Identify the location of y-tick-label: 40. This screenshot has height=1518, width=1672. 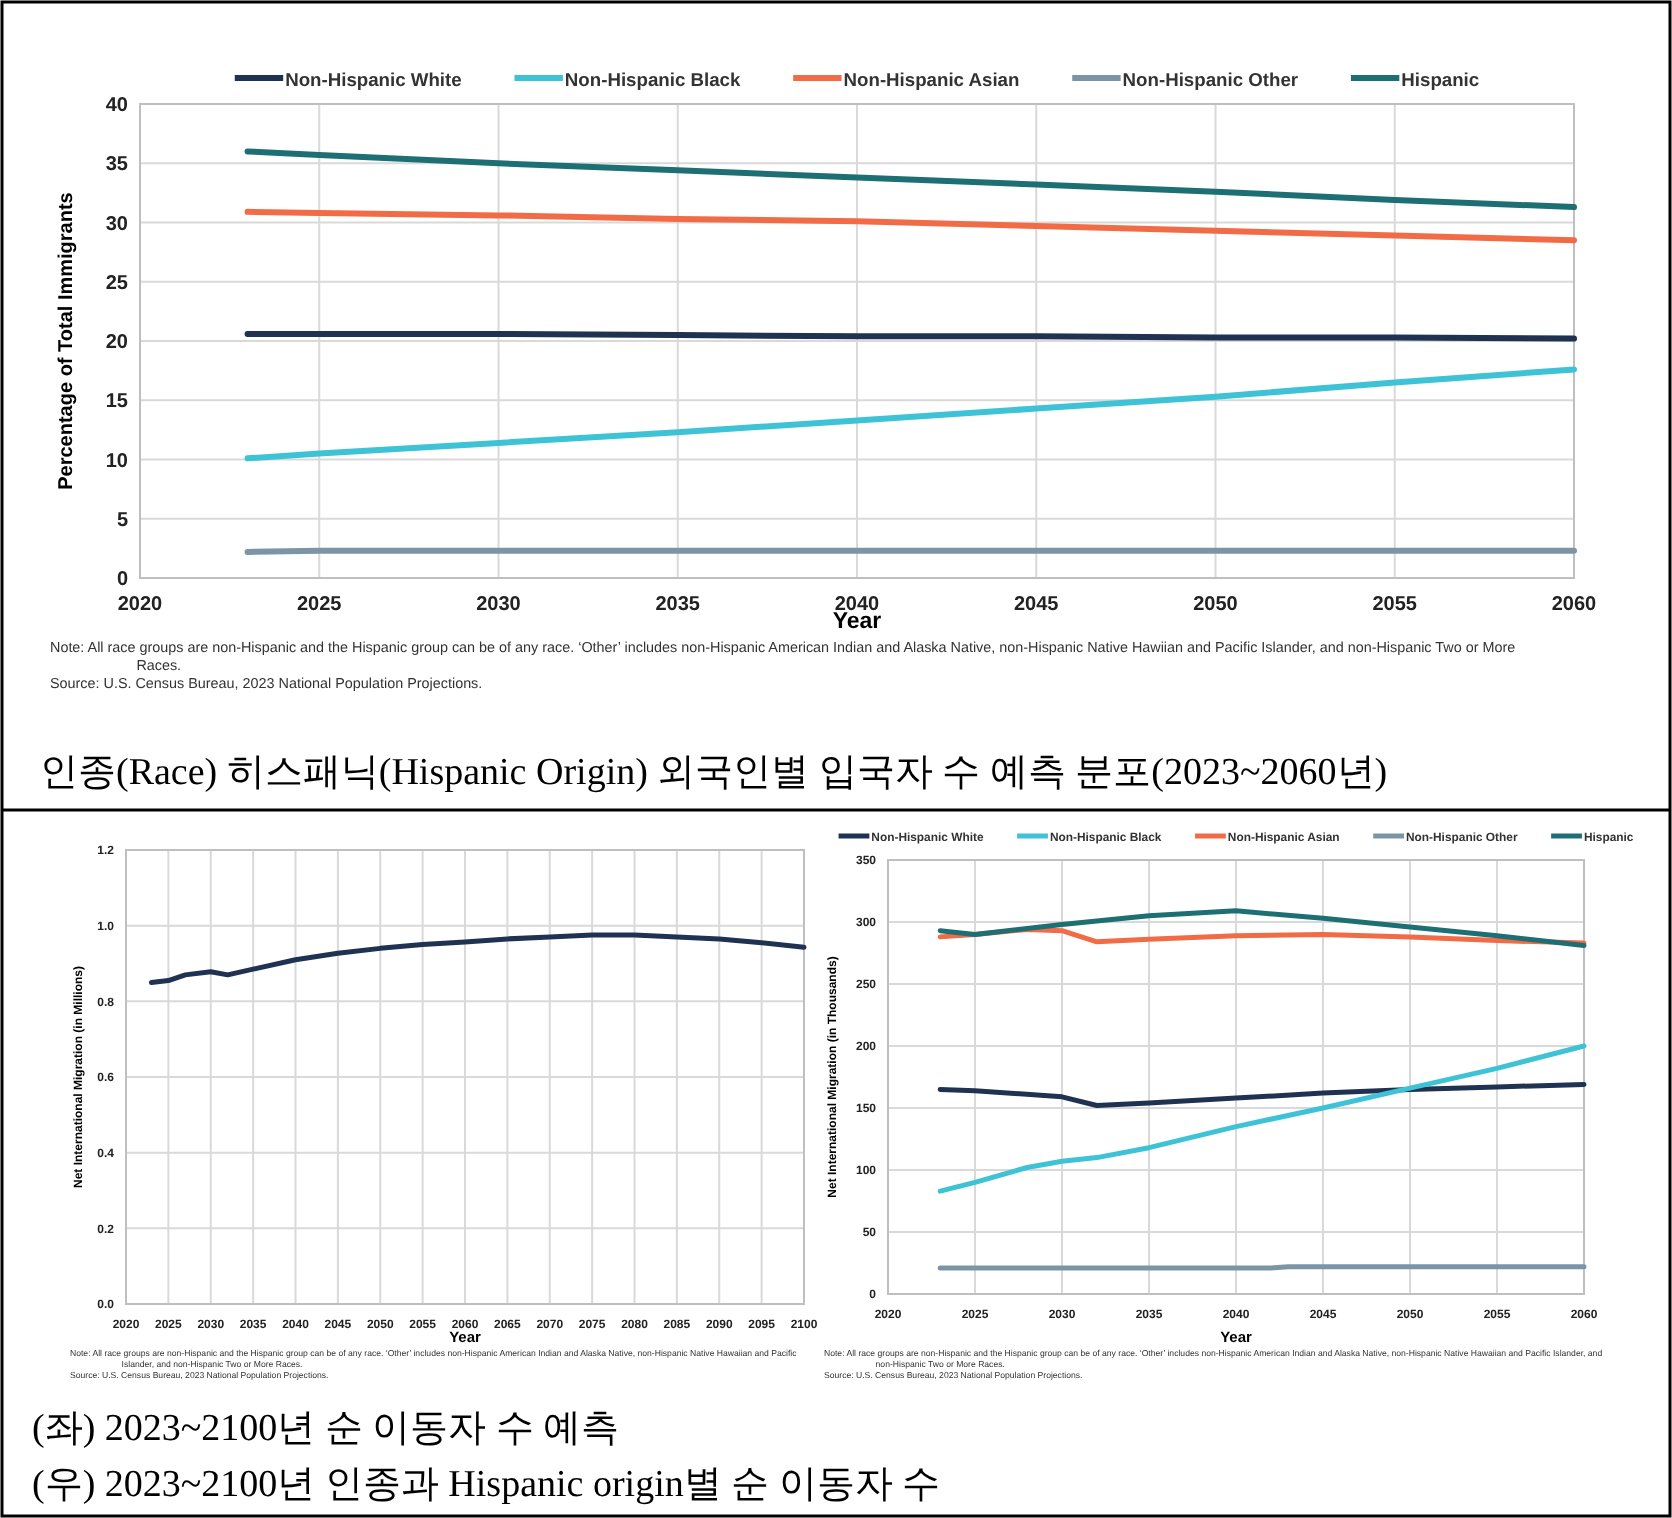
(117, 106).